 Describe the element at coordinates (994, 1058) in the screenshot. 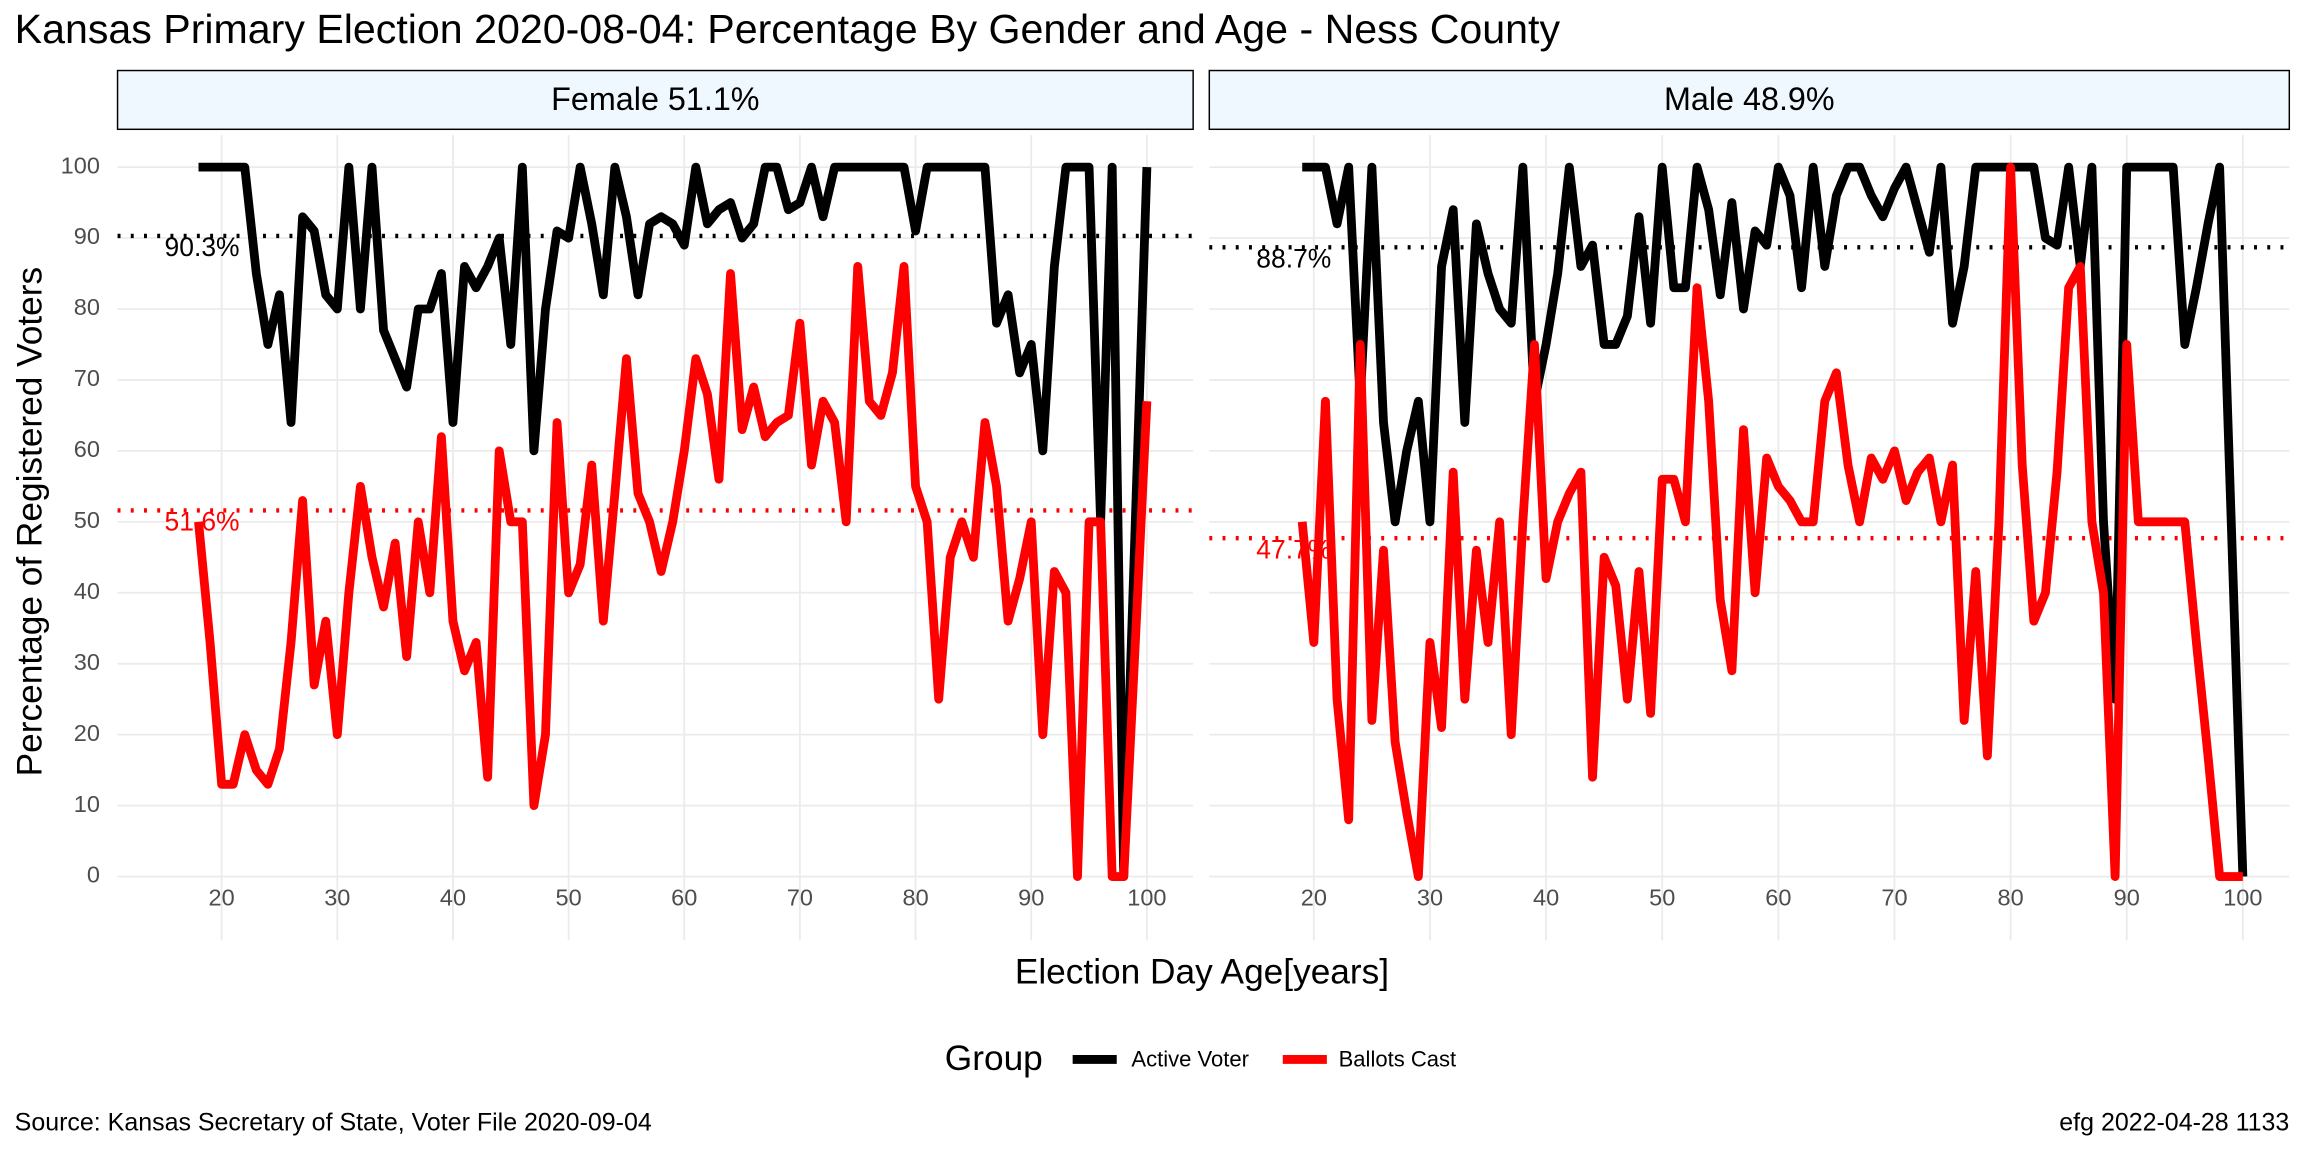

I see `legend-title: Group` at that location.